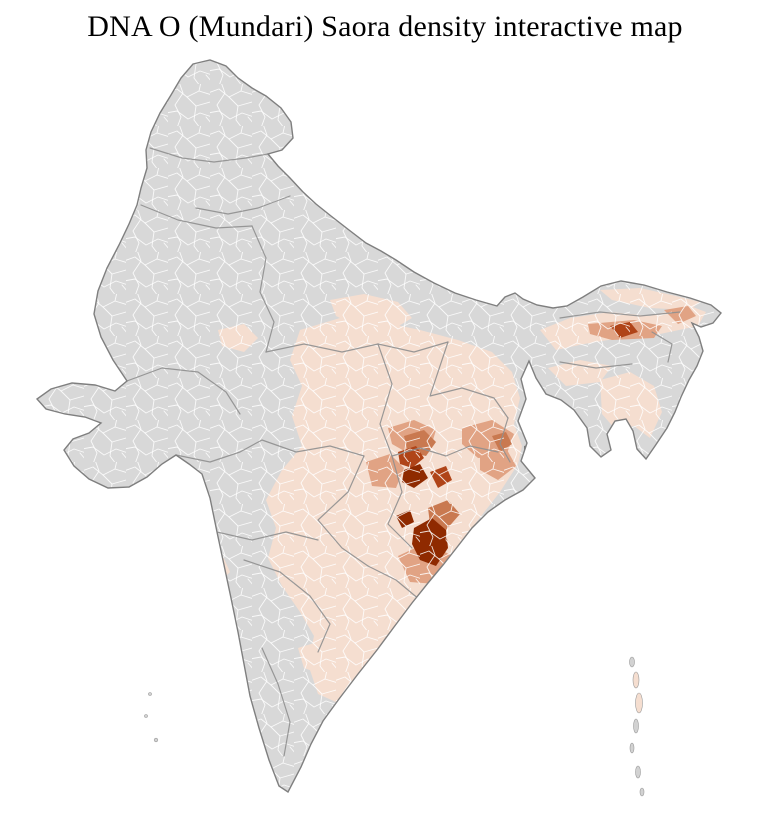 The width and height of the screenshot is (770, 814). I want to click on andaman-islands, so click(637, 726).